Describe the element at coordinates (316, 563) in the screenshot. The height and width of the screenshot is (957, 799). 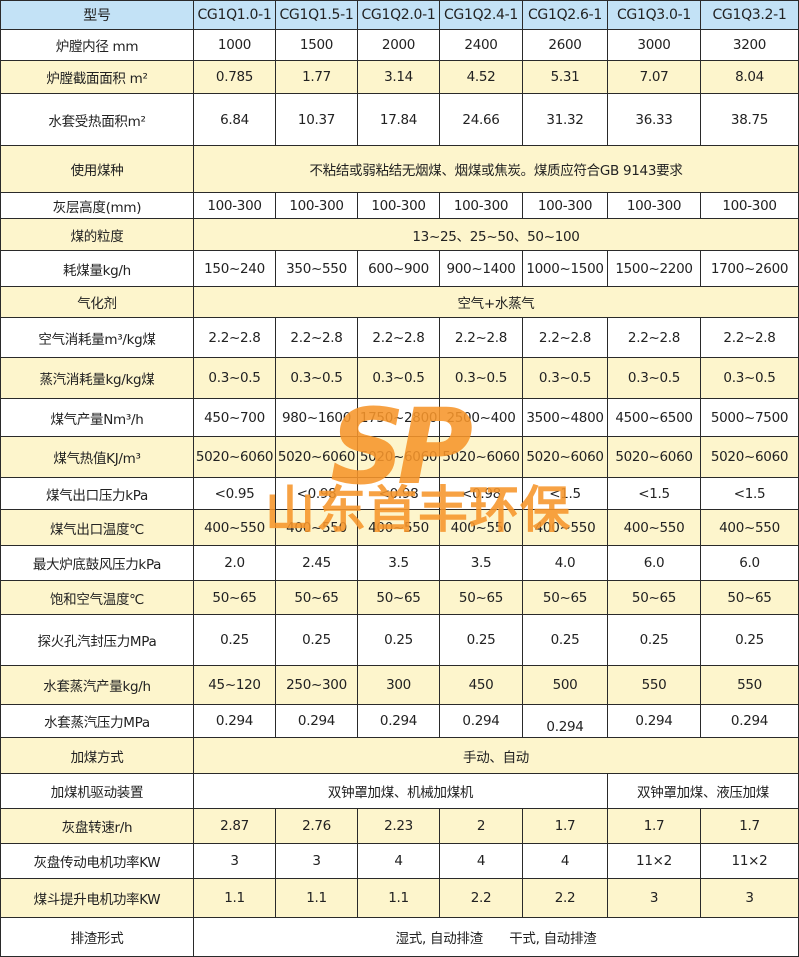
I see `table-cell: 2.45` at that location.